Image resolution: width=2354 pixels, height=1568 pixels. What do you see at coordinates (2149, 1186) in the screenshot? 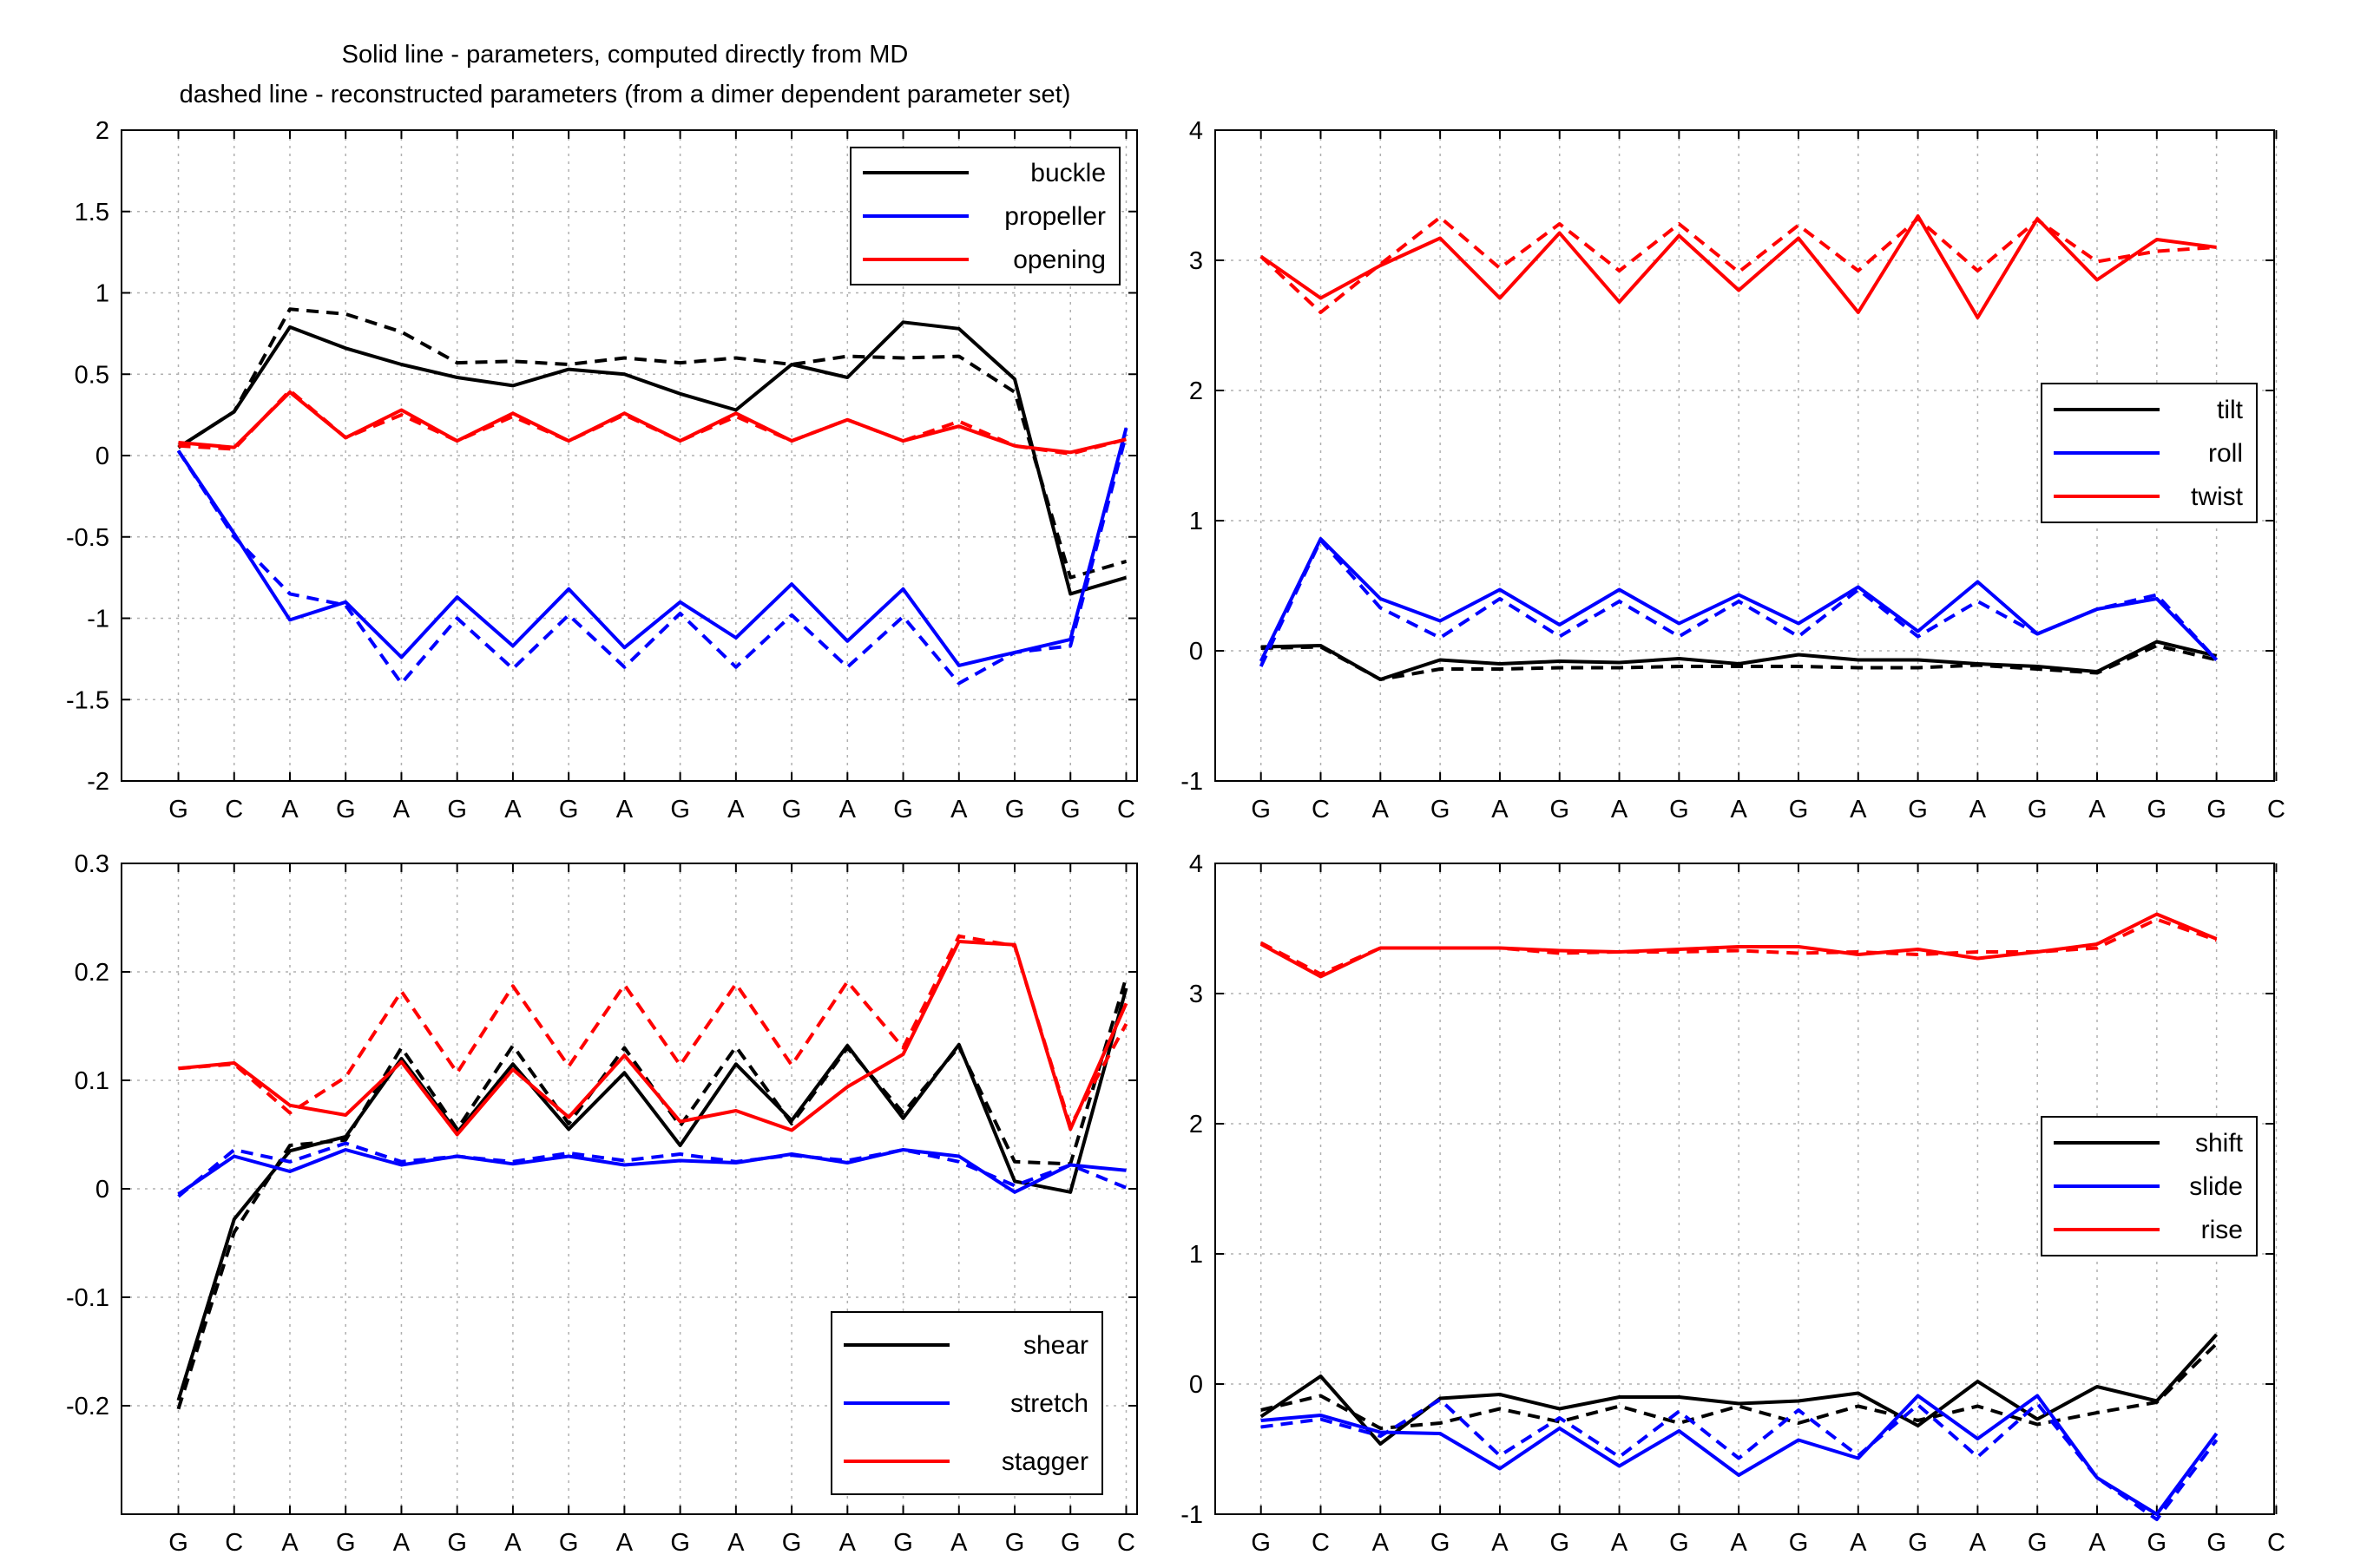
I see `legend: shift slide rise` at bounding box center [2149, 1186].